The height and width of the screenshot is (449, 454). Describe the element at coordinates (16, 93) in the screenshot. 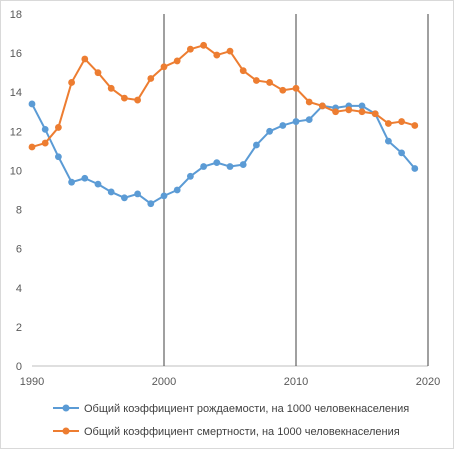

I see `y-tick-label: 14` at that location.